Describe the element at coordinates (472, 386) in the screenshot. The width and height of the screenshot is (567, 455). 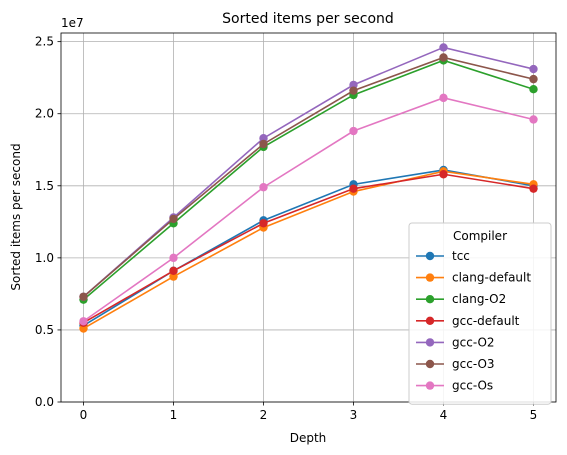
I see `legend-label: gcc-Os` at that location.